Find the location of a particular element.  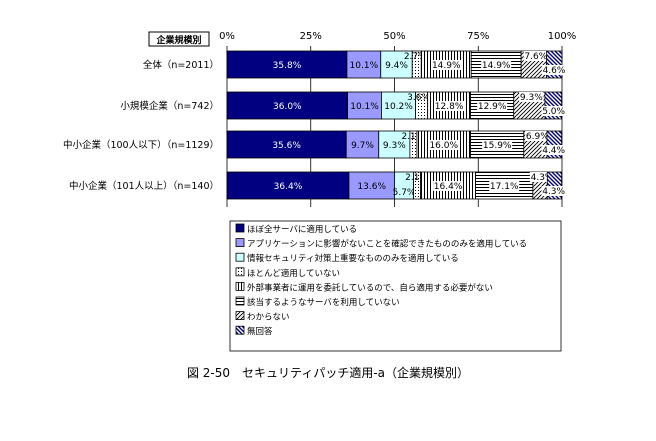

data-label: 13.6% is located at coordinates (371, 187).